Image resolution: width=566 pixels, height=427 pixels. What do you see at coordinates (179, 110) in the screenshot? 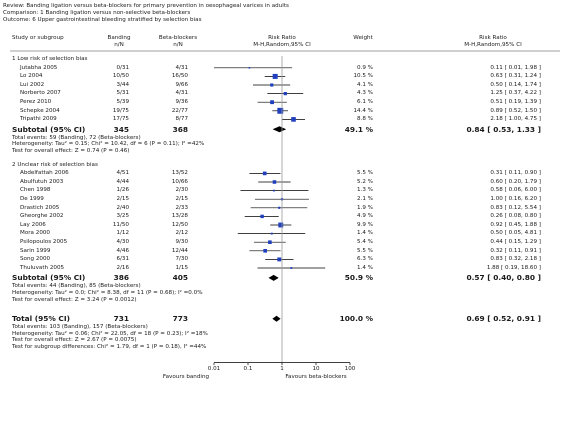
I see `betablocker-events: 22/77` at bounding box center [179, 110].